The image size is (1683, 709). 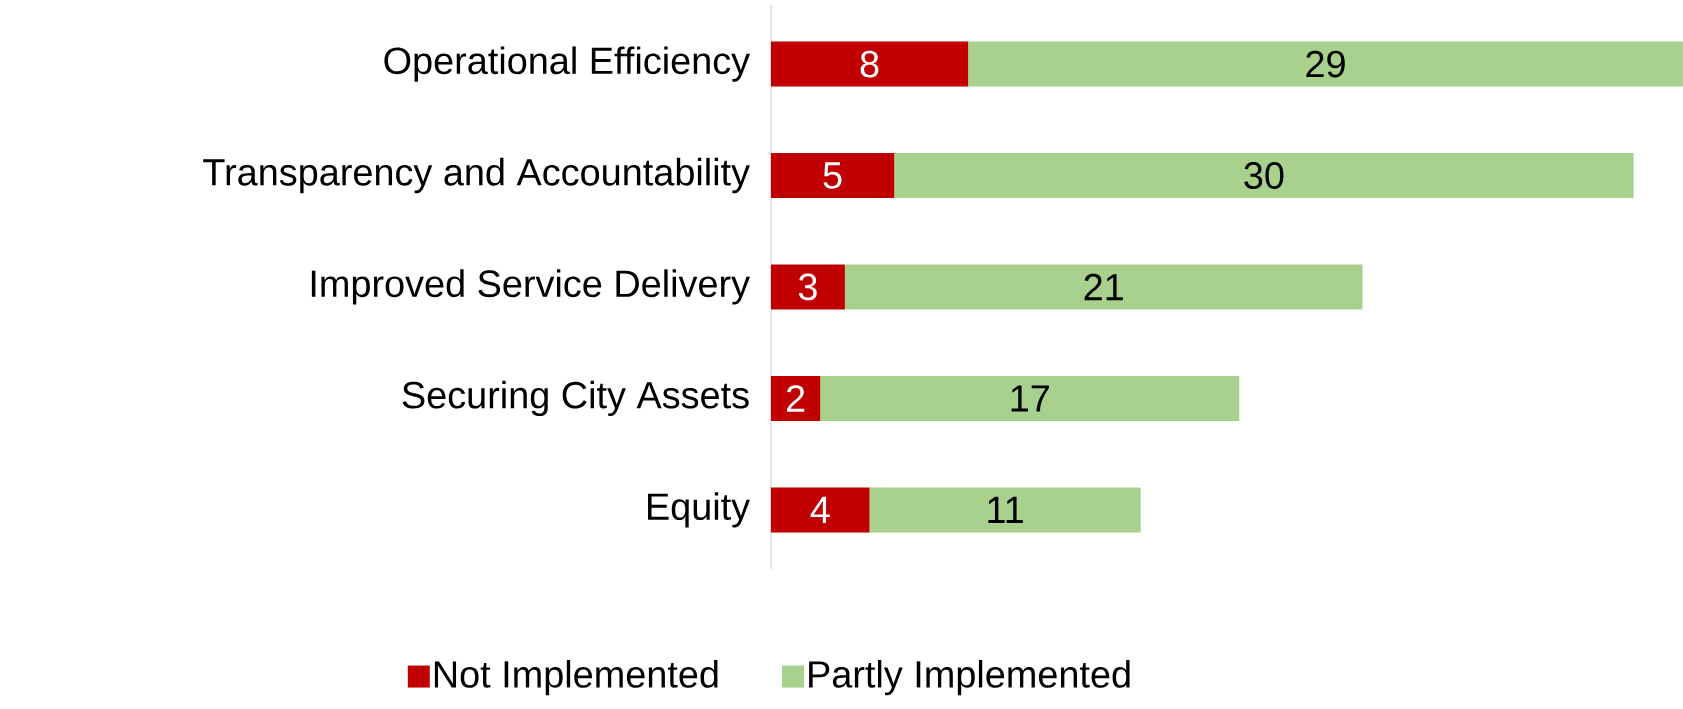 I want to click on data-label: 2, so click(x=795, y=398).